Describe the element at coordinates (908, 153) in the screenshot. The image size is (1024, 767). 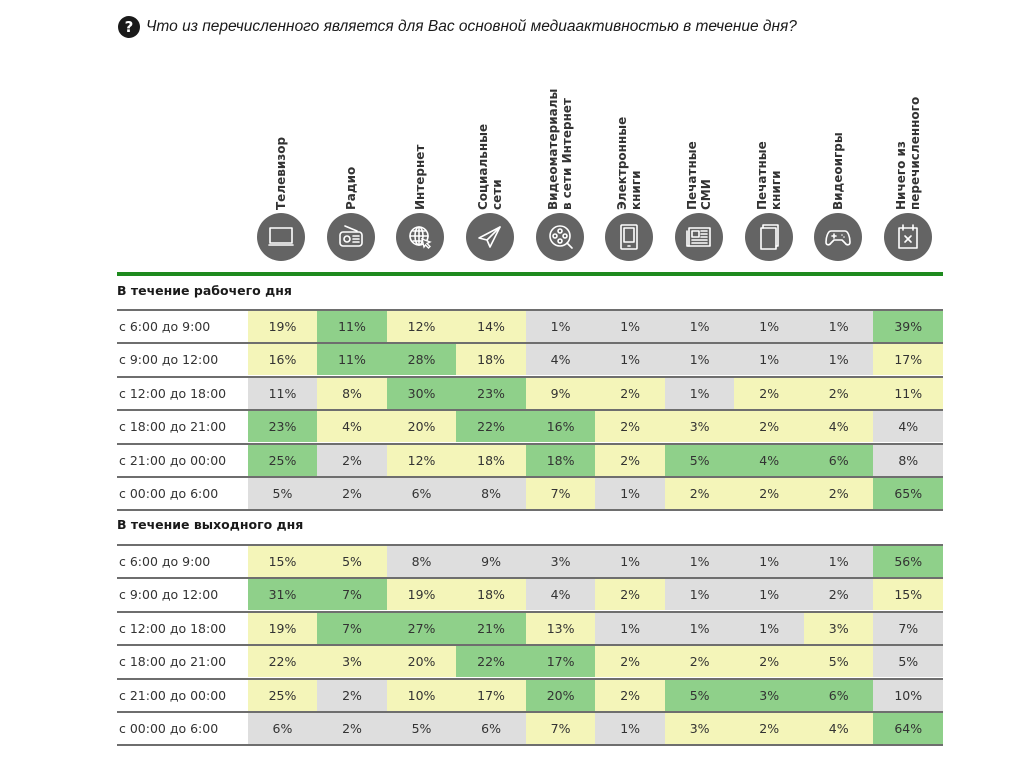
I see `column-label: Ничего из перечисленного` at that location.